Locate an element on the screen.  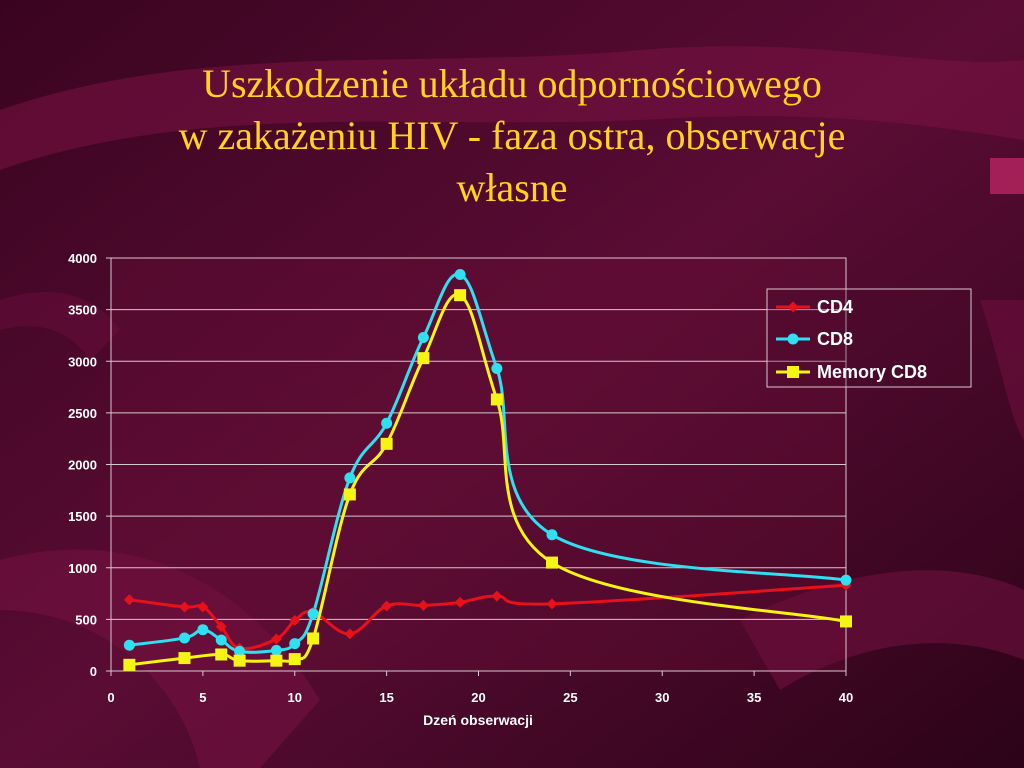
y-tick-label-3500: 3500 is located at coordinates (82, 310).